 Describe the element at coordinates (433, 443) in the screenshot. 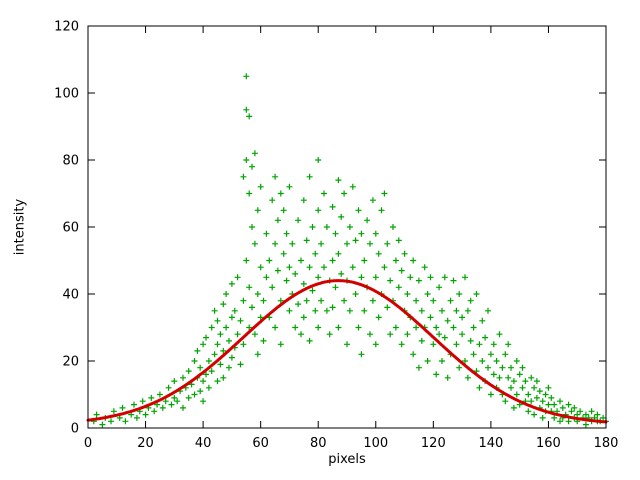

I see `x-tick-label: 120` at that location.